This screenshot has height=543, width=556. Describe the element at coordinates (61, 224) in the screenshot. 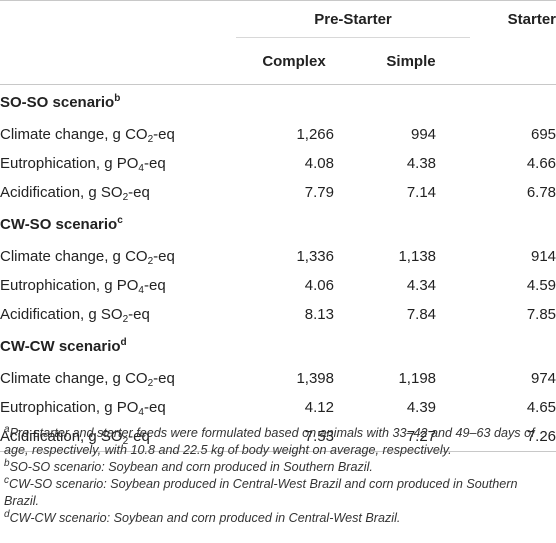

I see `section-title: CW-SO scenarioc` at that location.